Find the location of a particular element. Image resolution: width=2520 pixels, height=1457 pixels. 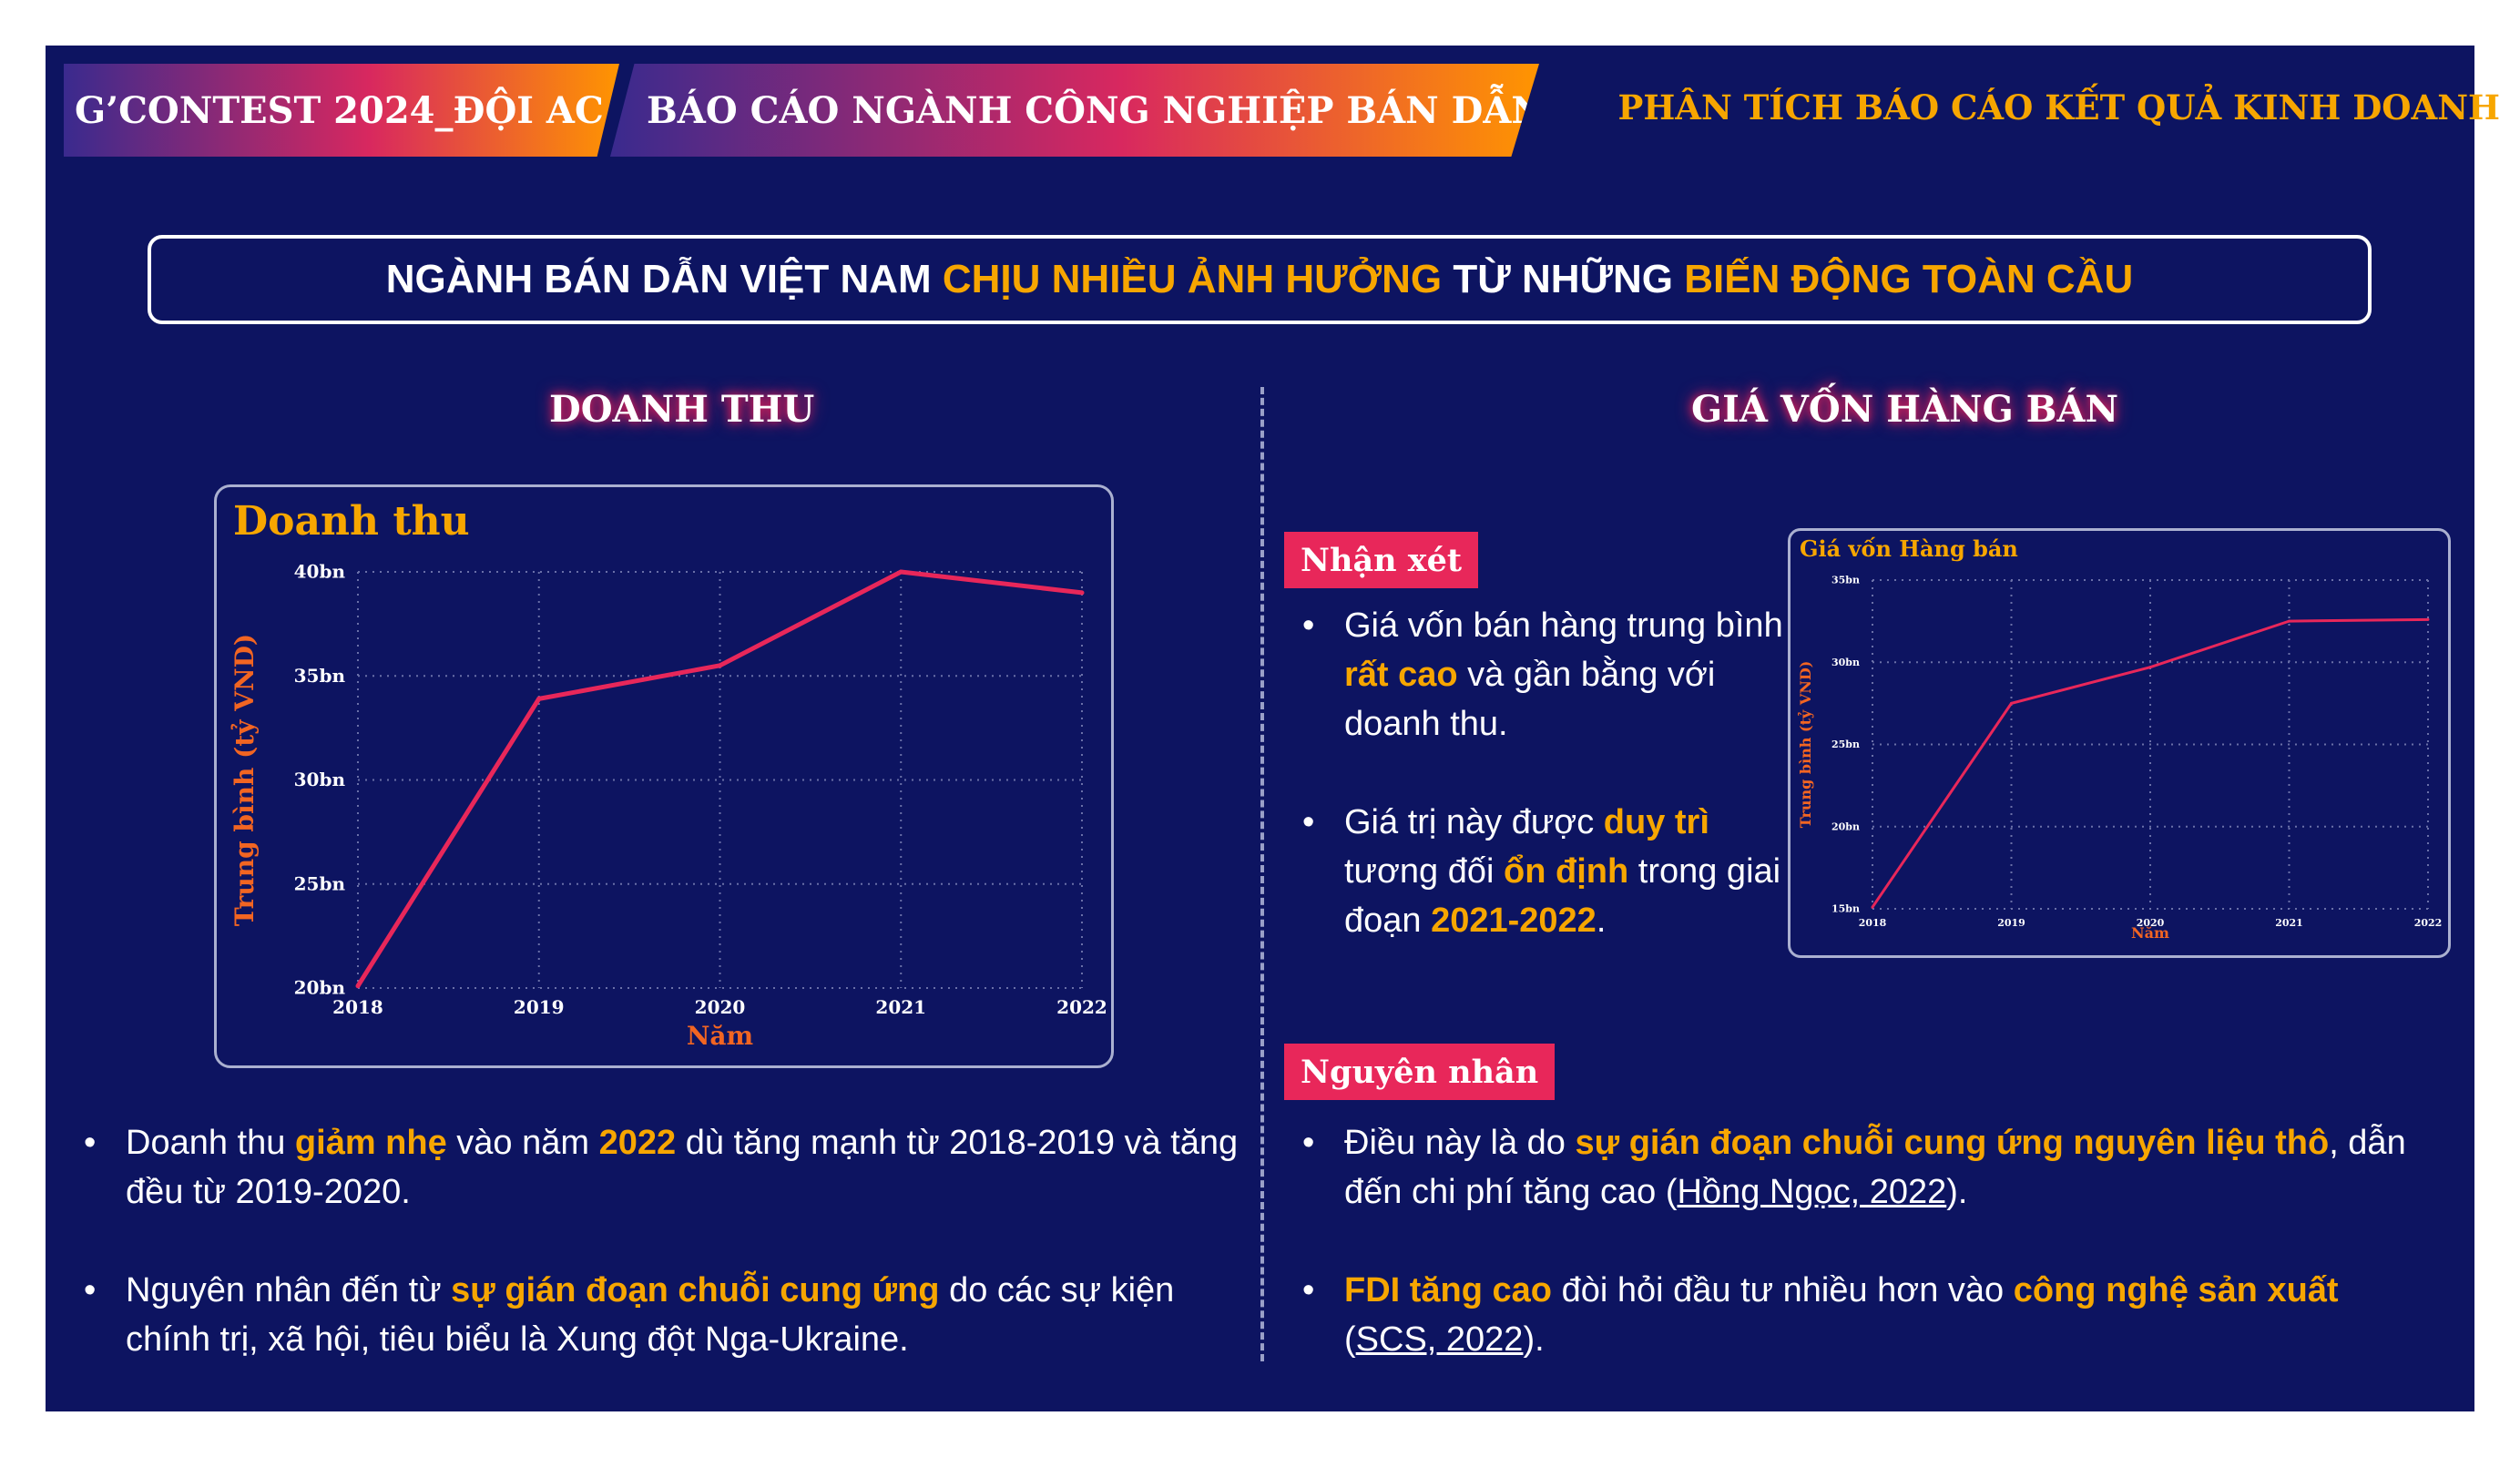

bullet-highlight: rất cao is located at coordinates (1401, 675).